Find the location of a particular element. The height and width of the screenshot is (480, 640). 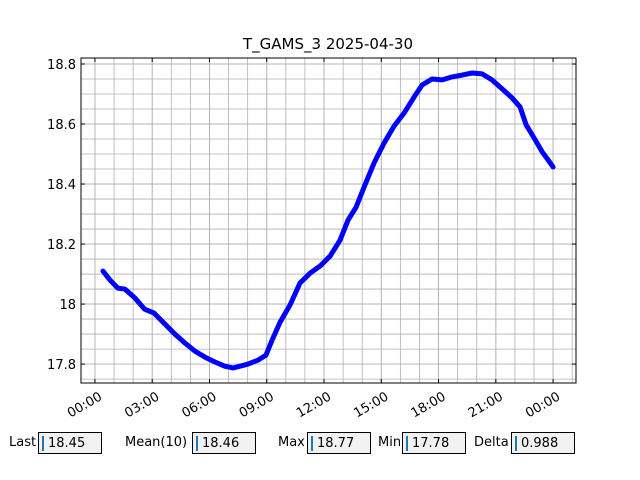

y-tick-label: 17.8 is located at coordinates (61, 365).